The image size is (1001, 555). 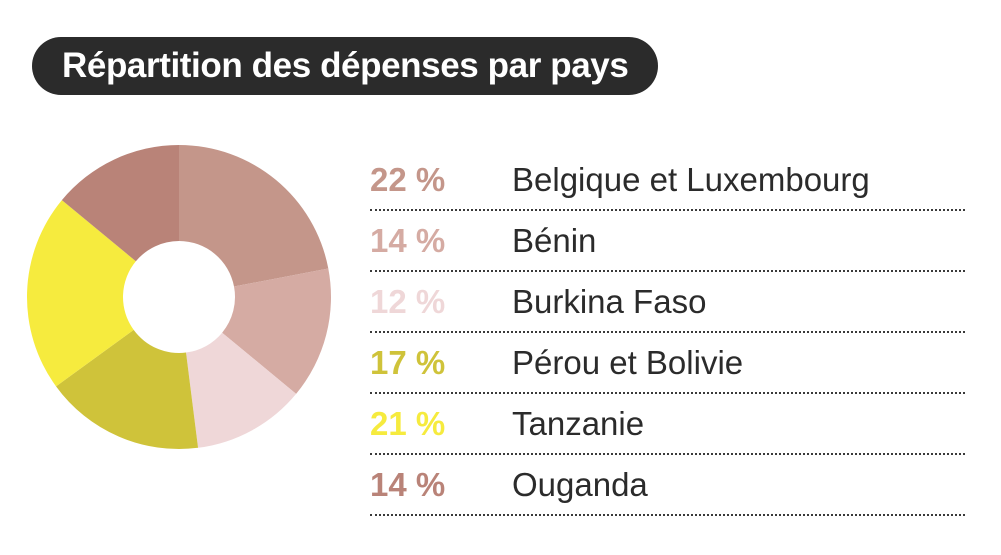 I want to click on chart-title: Répartition des dépenses par pays, so click(x=345, y=65).